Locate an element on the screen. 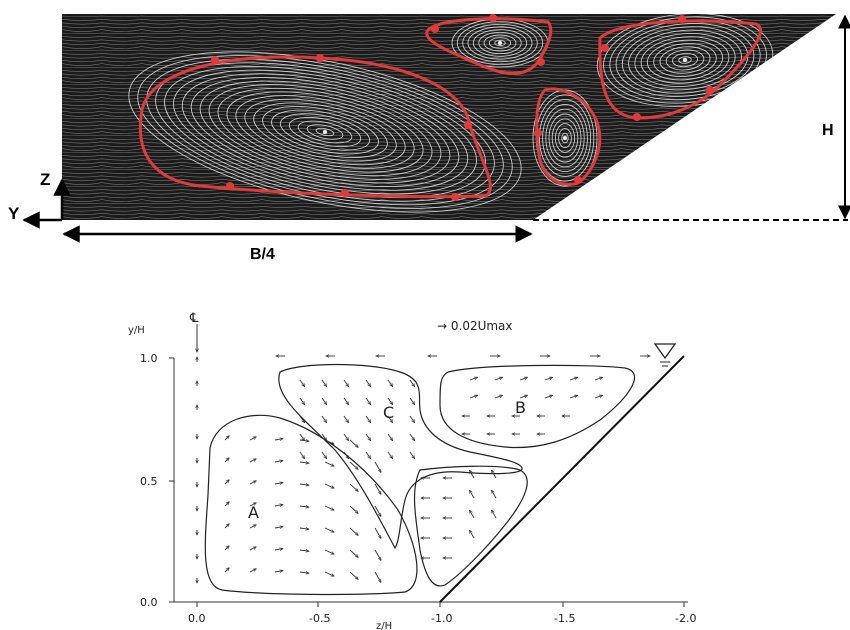  secondary-cell-outline is located at coordinates (315, 127).